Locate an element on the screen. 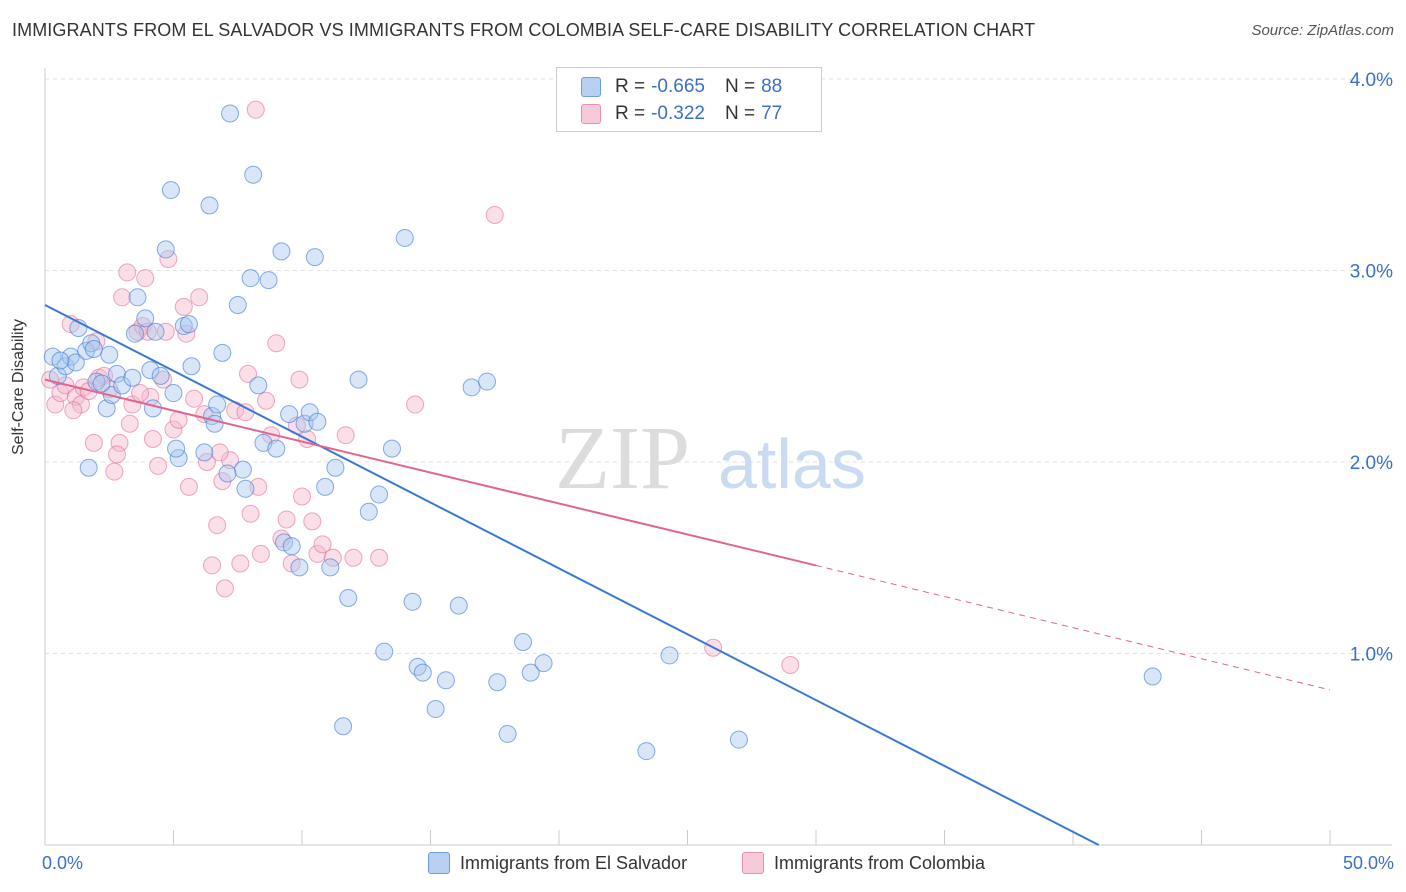 Image resolution: width=1406 pixels, height=892 pixels. x-tick-max: 50.0% is located at coordinates (1368, 863).